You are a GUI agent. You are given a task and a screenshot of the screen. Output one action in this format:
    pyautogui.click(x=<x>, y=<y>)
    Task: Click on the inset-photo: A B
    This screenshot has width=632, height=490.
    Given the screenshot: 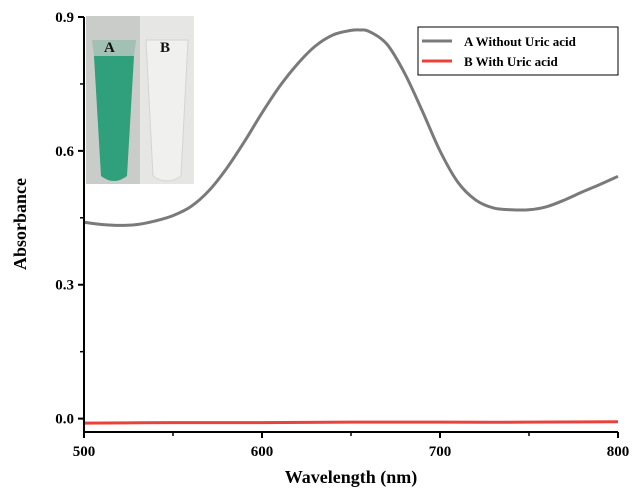 What is the action you would take?
    pyautogui.click(x=140, y=100)
    